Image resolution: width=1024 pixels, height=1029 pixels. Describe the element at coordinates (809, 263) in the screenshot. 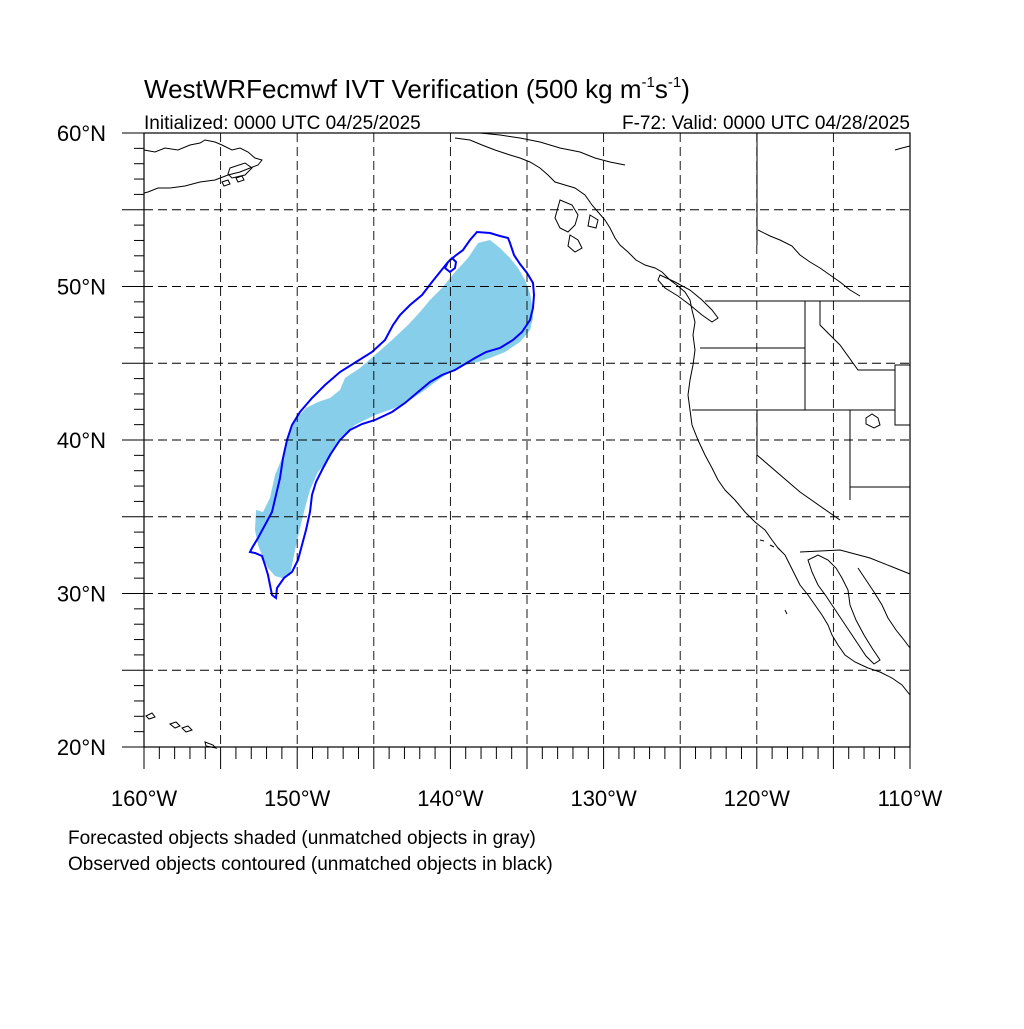

I see `canada-interior-lines` at that location.